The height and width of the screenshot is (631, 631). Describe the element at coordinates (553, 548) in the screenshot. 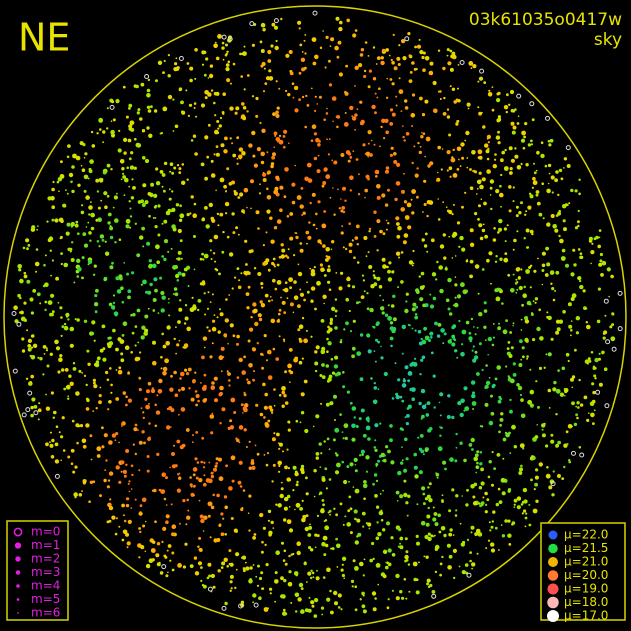

I see `brightness-marker` at that location.